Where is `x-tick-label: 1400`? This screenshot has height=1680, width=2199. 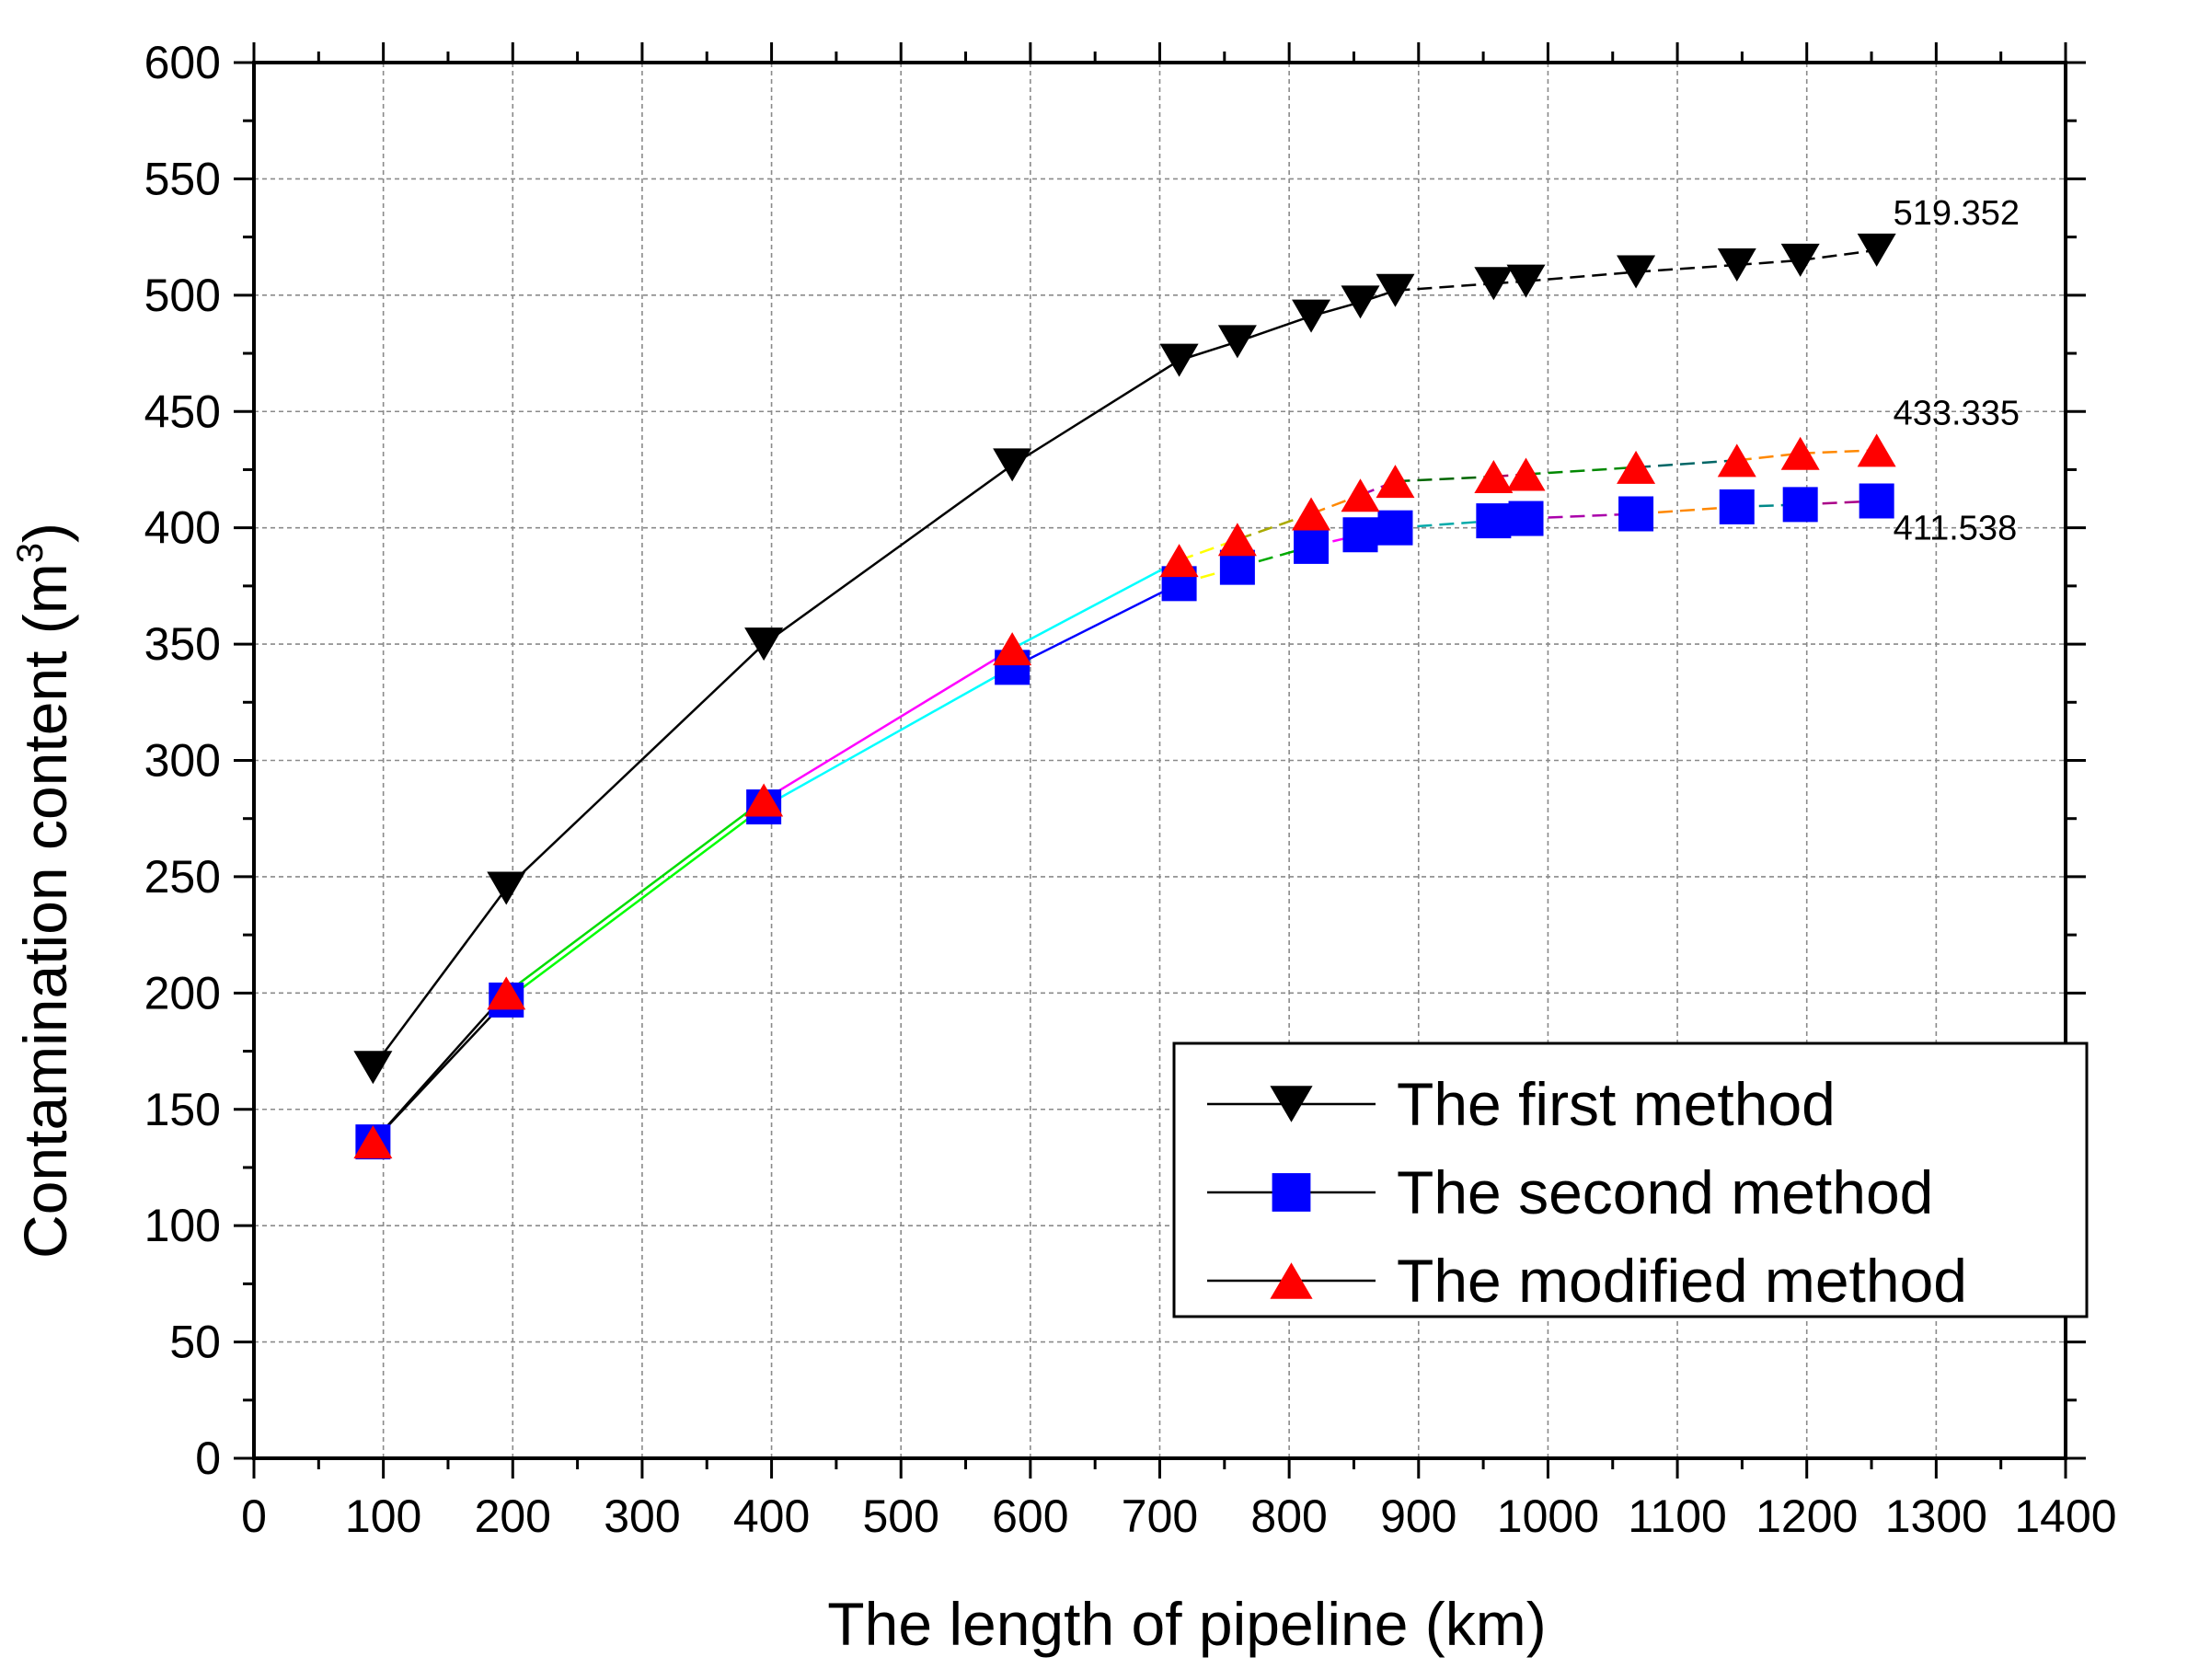
x-tick-label: 1400 is located at coordinates (2065, 1516).